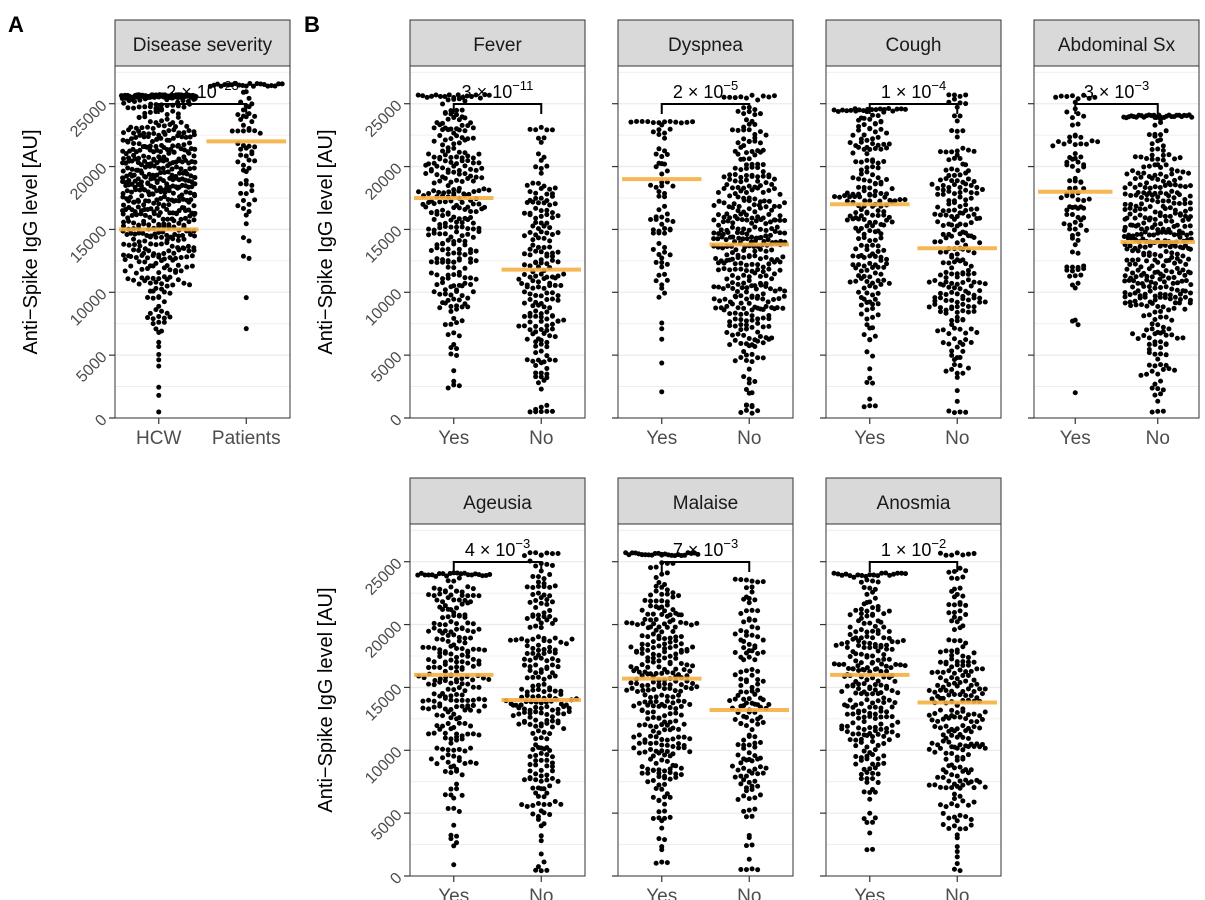 This screenshot has height=900, width=1205. Describe the element at coordinates (384, 245) in the screenshot. I see `y-tick-label: 15000` at that location.